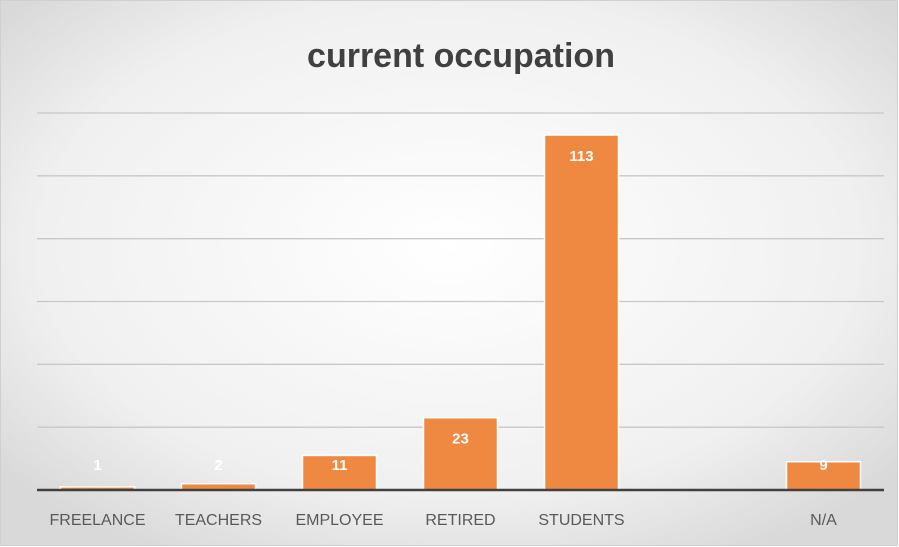  Describe the element at coordinates (581, 520) in the screenshot. I see `x-tick-label: STUDENTS` at that location.